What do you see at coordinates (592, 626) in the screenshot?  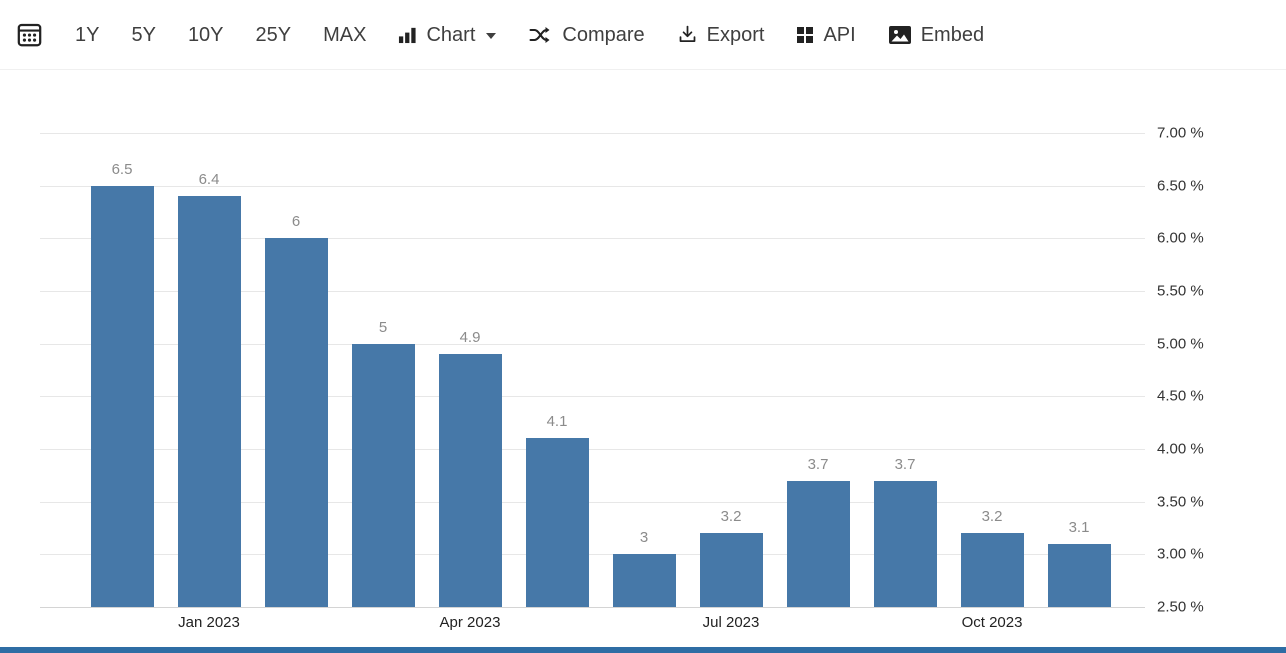 I see `x-axis-labels: Jan 2023 Apr 2023 Jul 2023 Oct 2023` at bounding box center [592, 626].